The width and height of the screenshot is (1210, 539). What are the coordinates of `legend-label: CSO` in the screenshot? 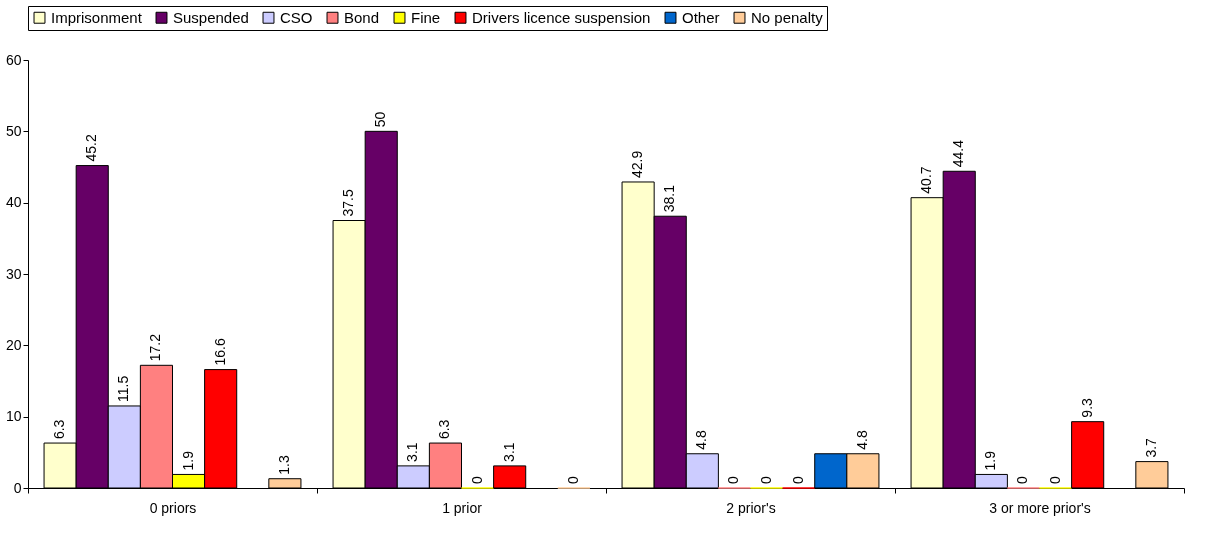 It's located at (296, 17).